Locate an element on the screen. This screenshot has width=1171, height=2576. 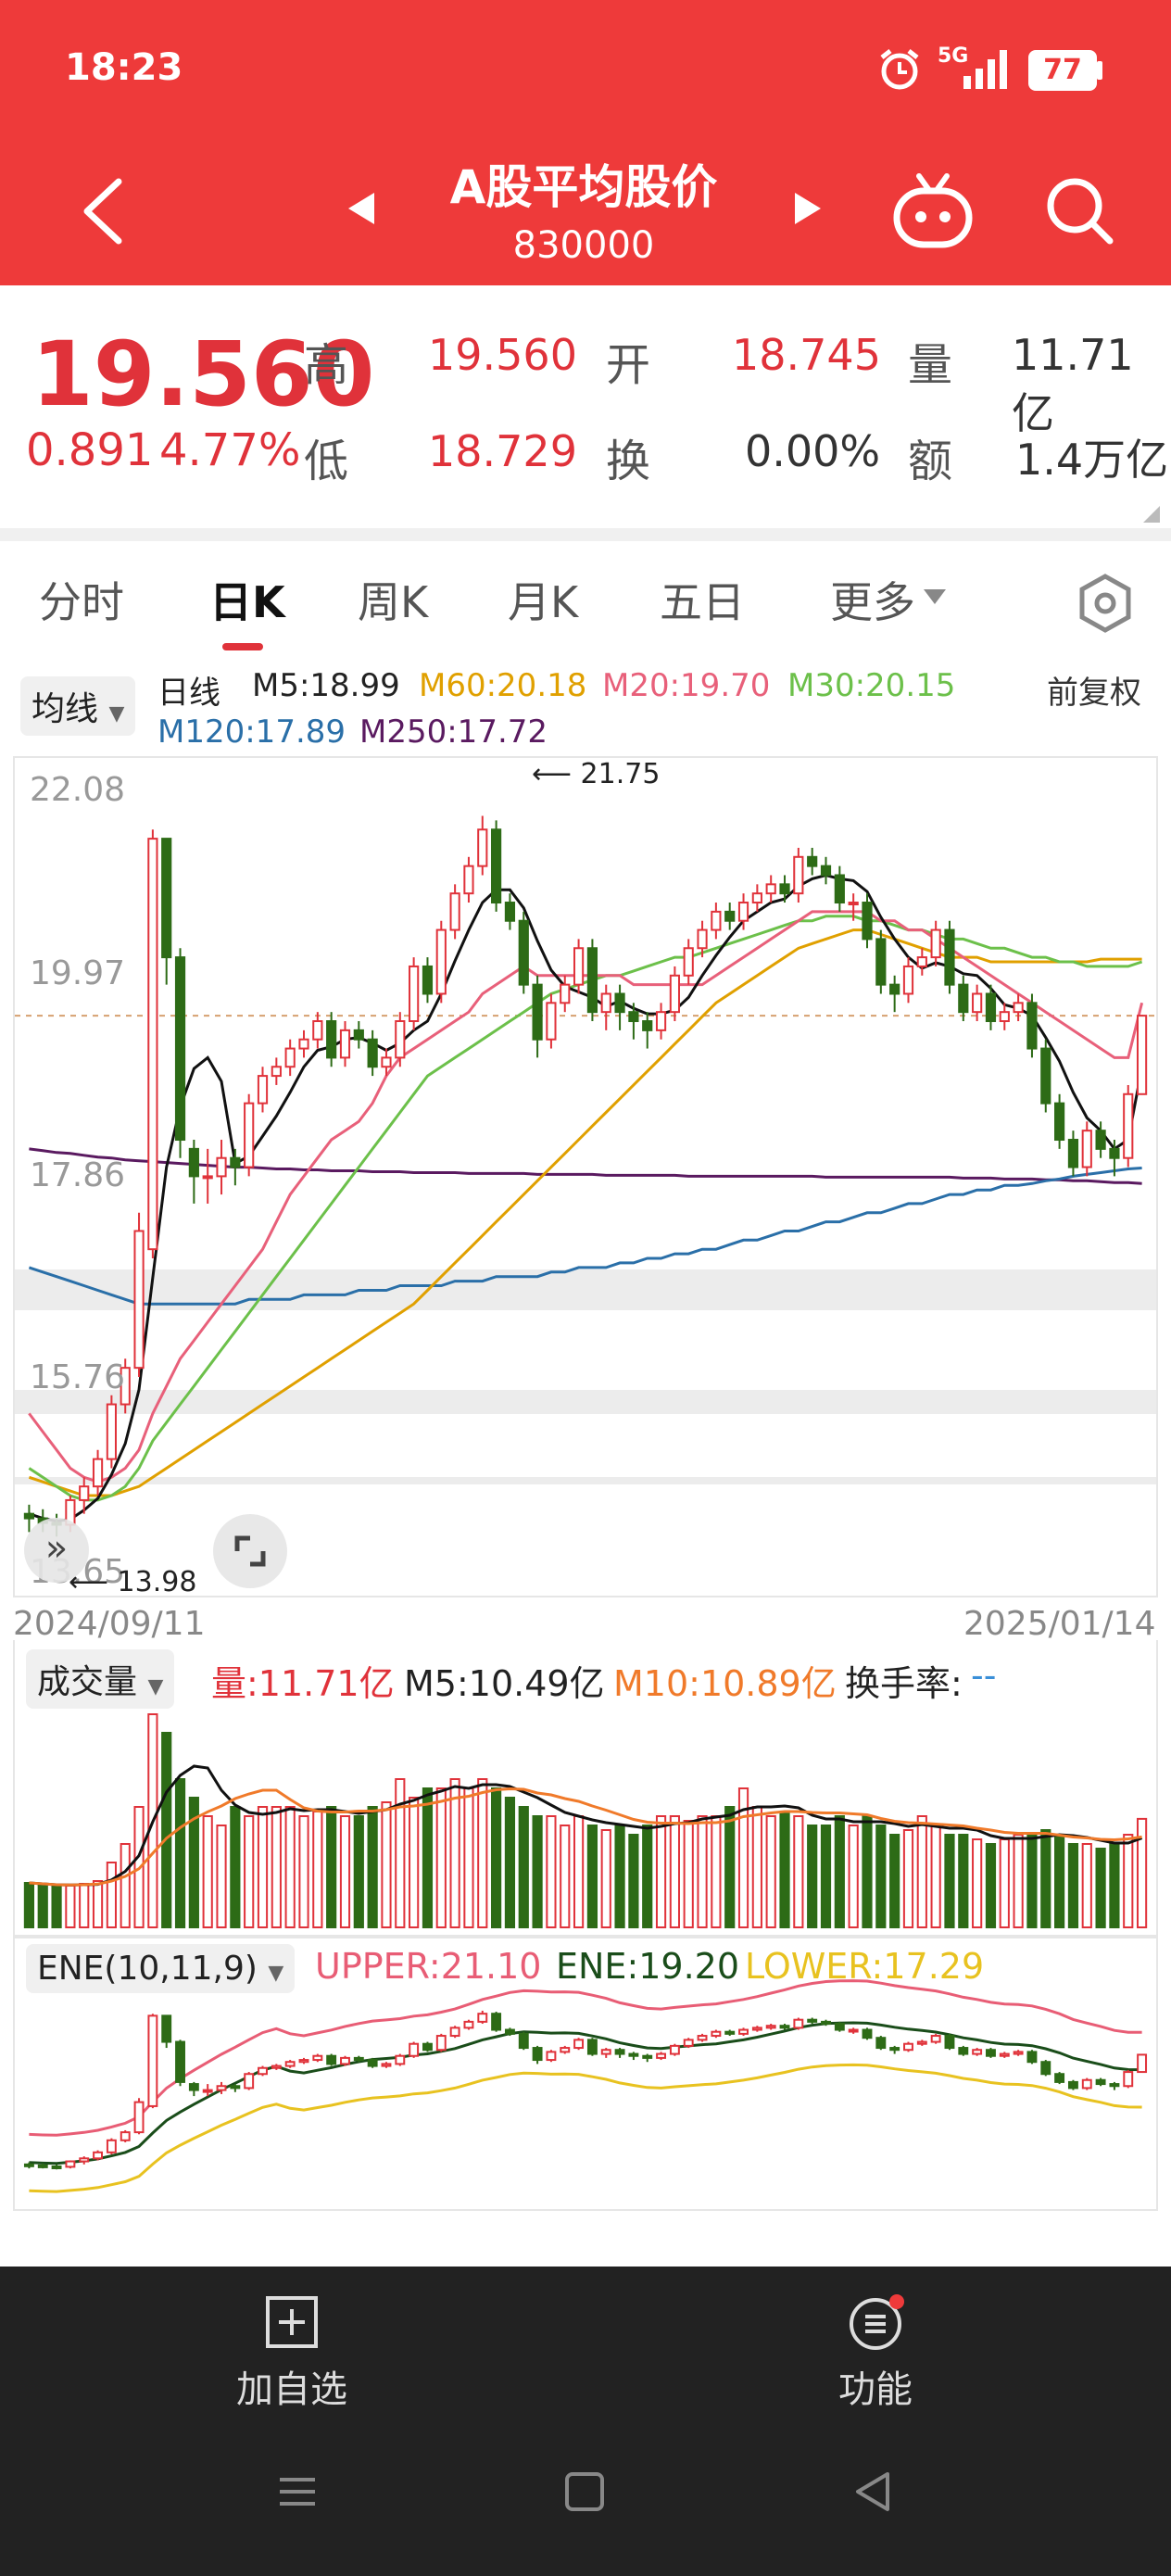
tab-intraday: 分时 is located at coordinates (82, 602).